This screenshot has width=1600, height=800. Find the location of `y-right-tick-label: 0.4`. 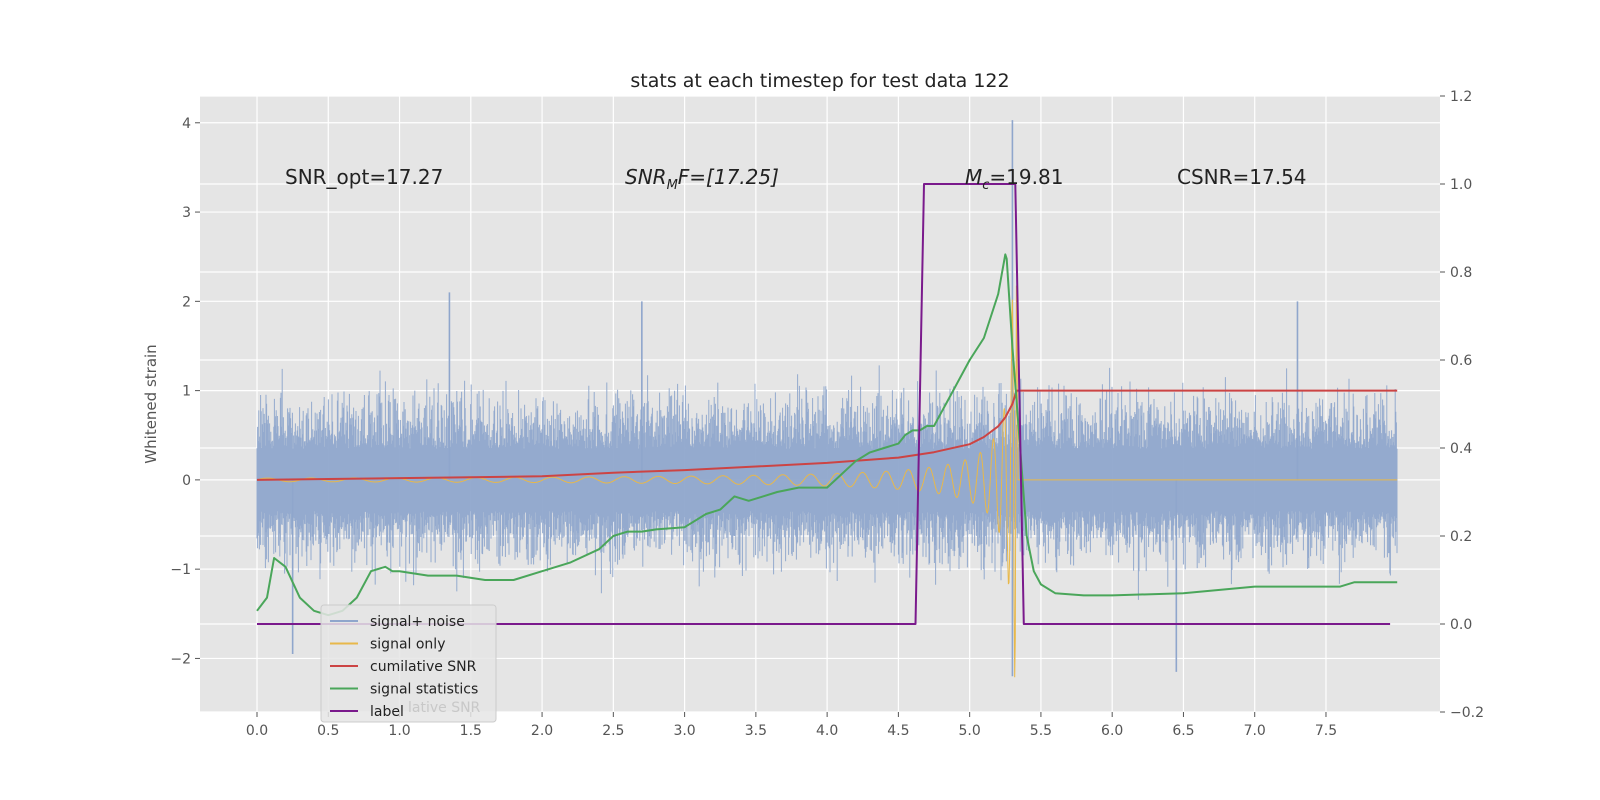

y-right-tick-label: 0.4 is located at coordinates (1461, 449).